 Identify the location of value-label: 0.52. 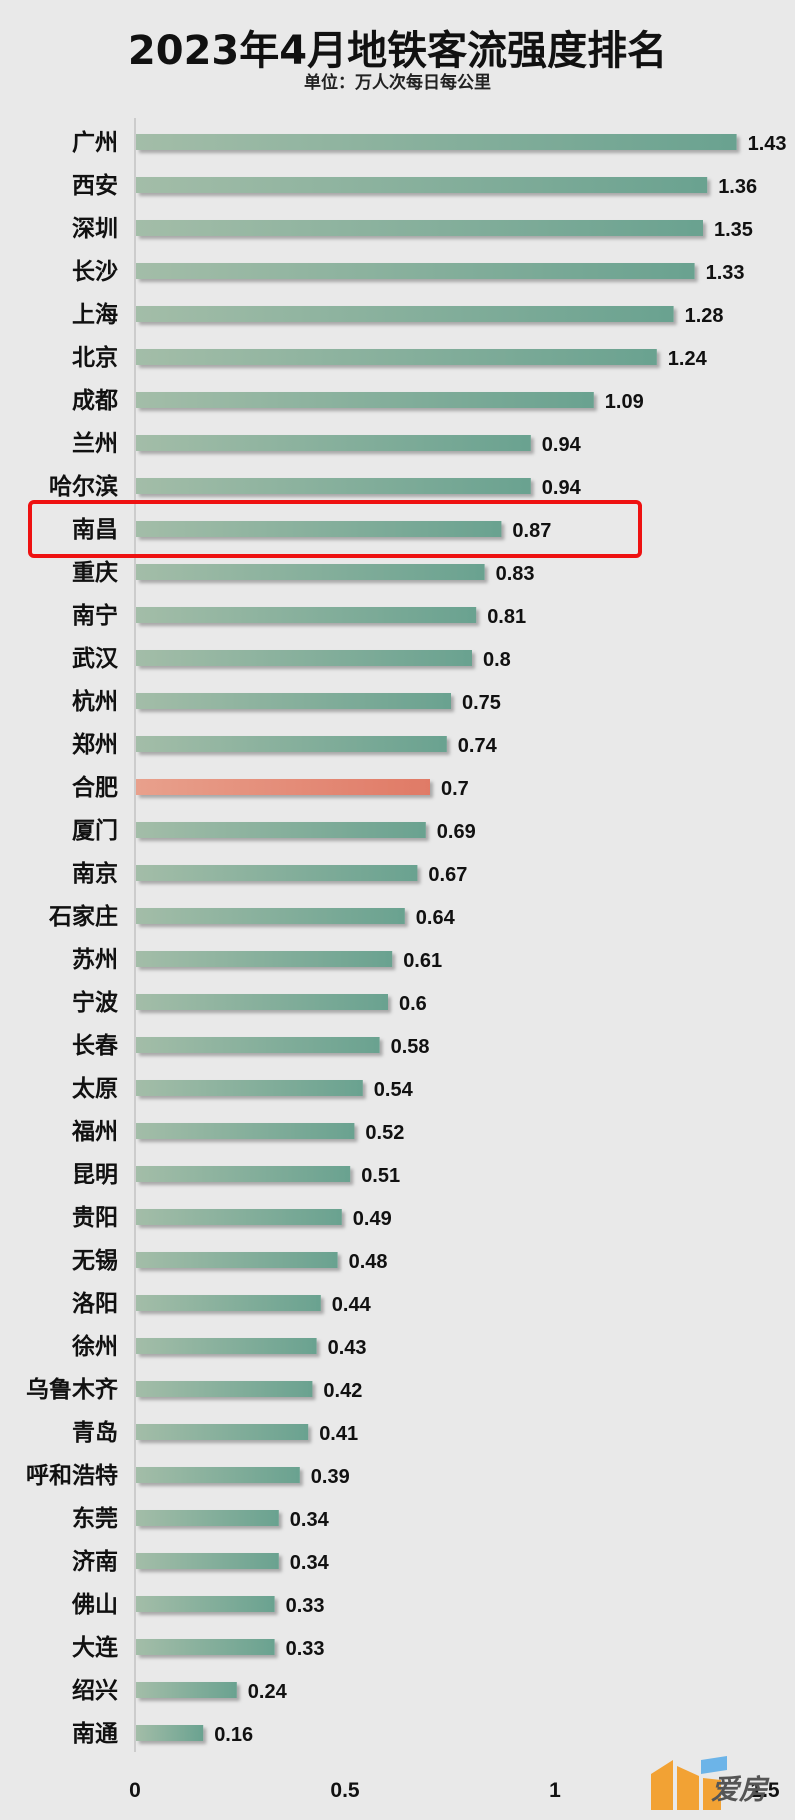
(384, 1133).